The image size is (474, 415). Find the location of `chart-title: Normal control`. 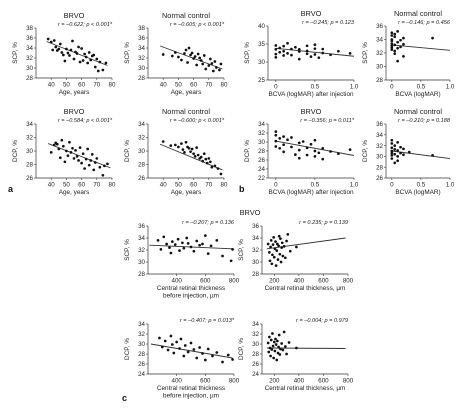

chart-title: Normal control is located at coordinates (186, 15).